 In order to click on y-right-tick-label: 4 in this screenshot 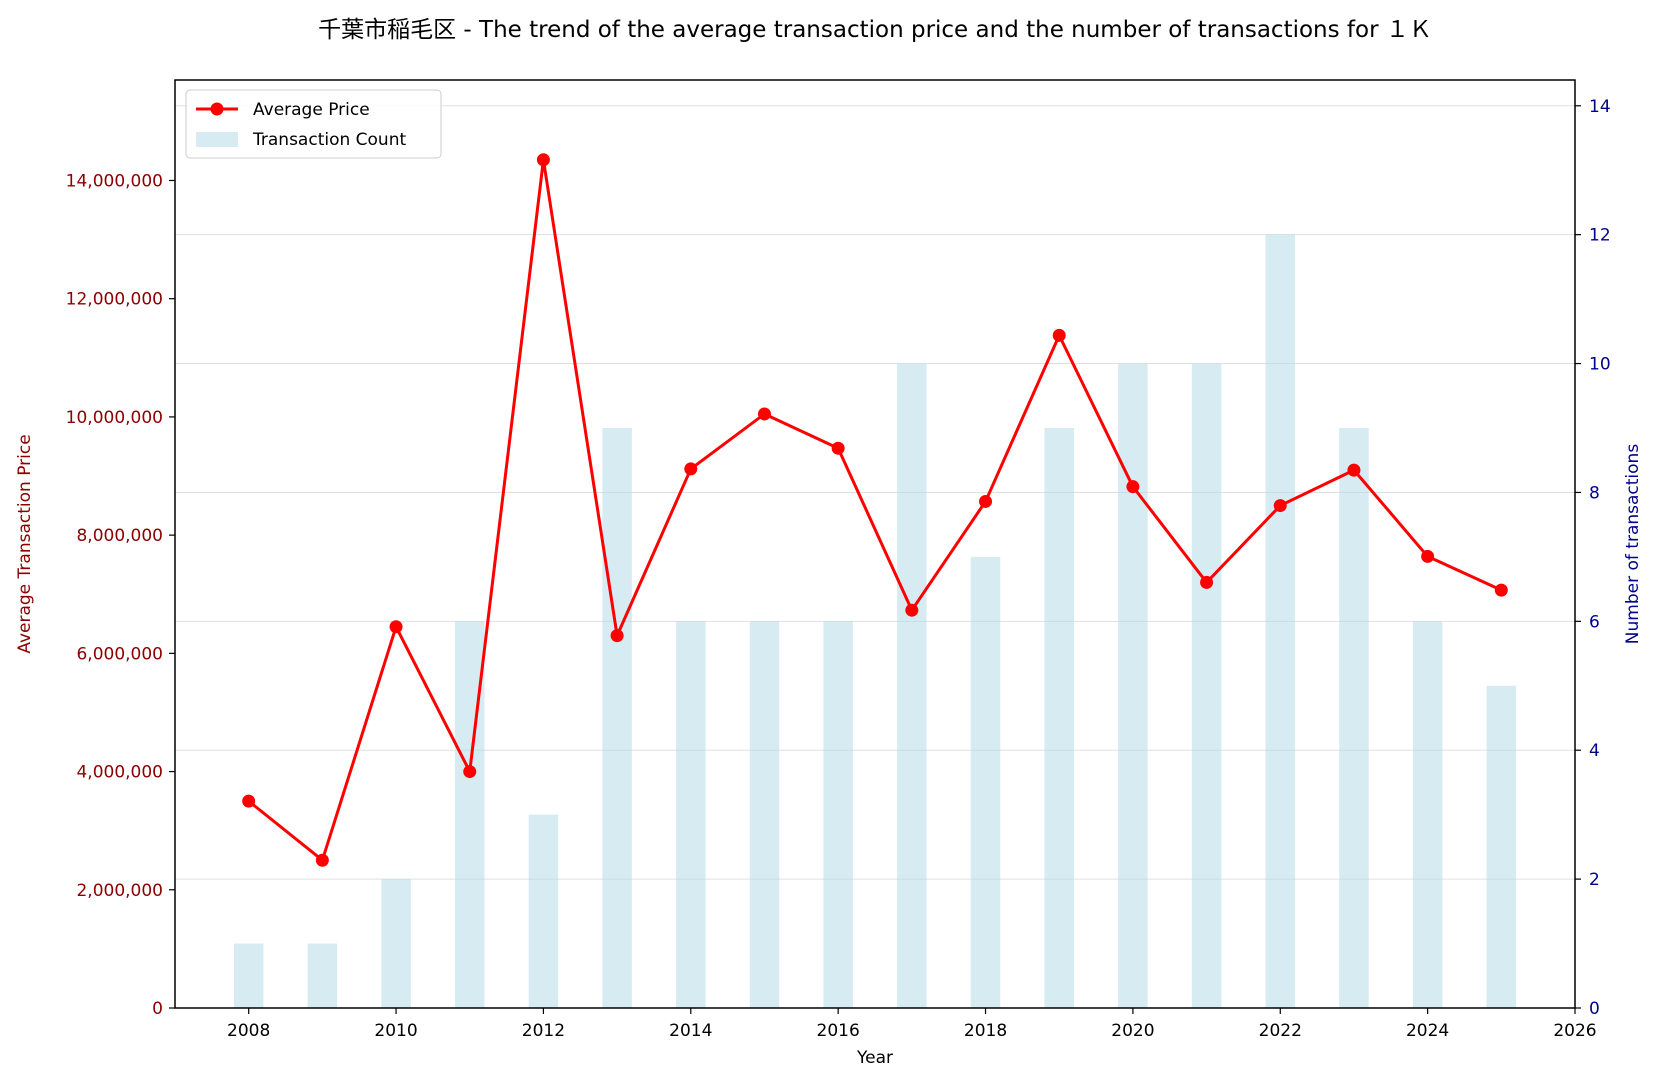, I will do `click(1594, 751)`.